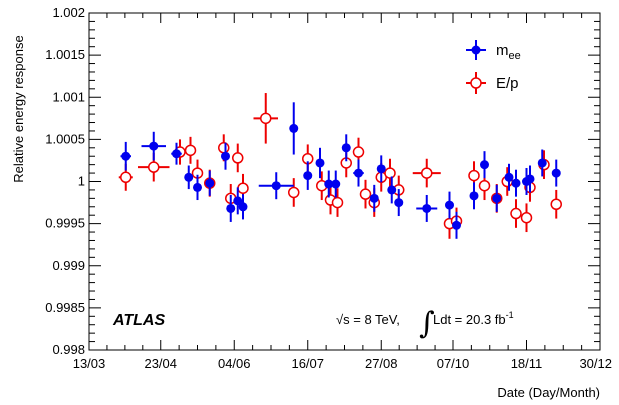  What do you see at coordinates (89, 363) in the screenshot?
I see `x-tick-label: 13/03` at bounding box center [89, 363].